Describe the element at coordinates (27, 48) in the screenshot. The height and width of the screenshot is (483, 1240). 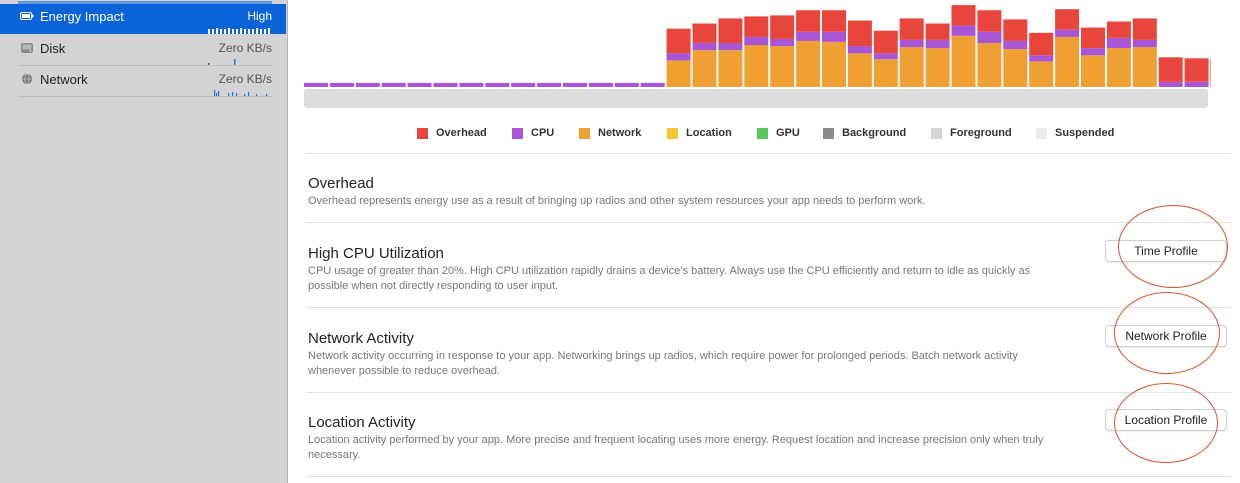
I see `disk-icon` at that location.